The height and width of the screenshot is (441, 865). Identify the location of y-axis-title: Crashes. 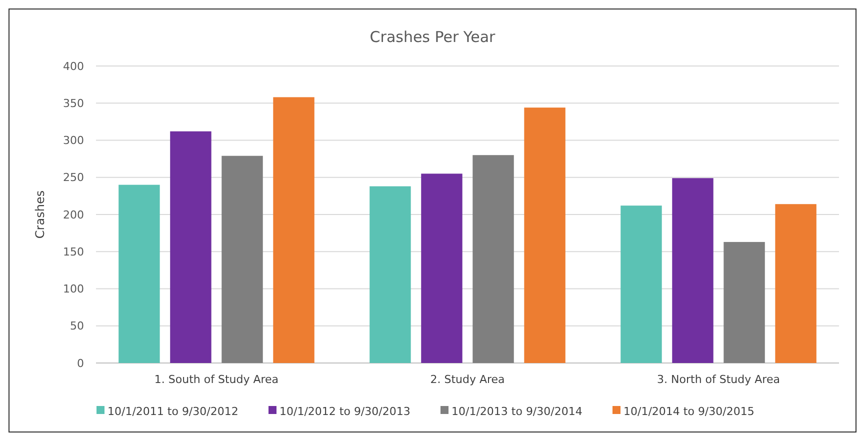
(40, 214).